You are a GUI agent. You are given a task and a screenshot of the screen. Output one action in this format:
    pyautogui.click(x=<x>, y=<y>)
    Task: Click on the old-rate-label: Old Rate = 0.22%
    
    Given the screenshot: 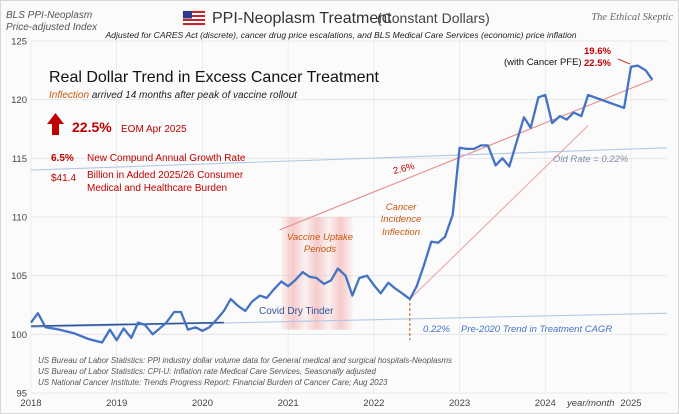 What is the action you would take?
    pyautogui.click(x=591, y=159)
    